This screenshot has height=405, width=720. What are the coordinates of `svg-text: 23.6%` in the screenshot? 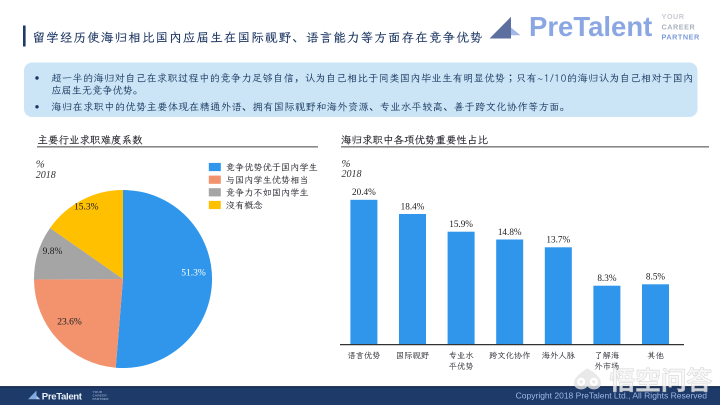 It's located at (69, 322).